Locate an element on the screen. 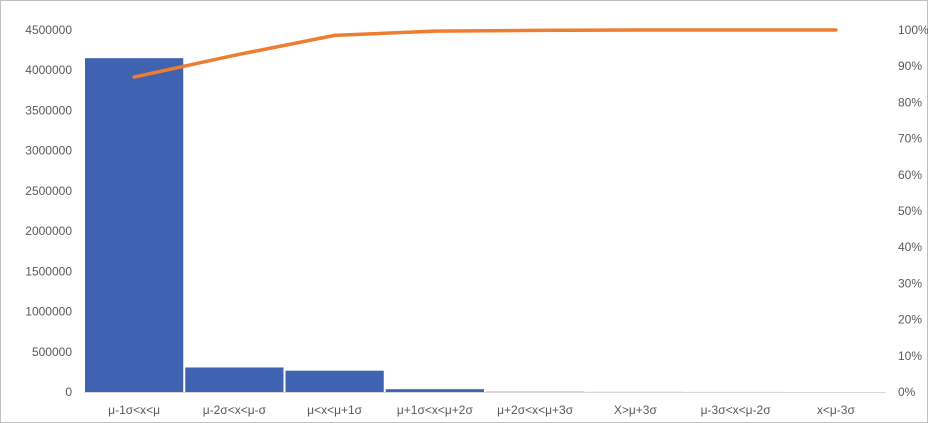 The image size is (928, 423). x-tick-label: μ<x<μ+1σ is located at coordinates (335, 410).